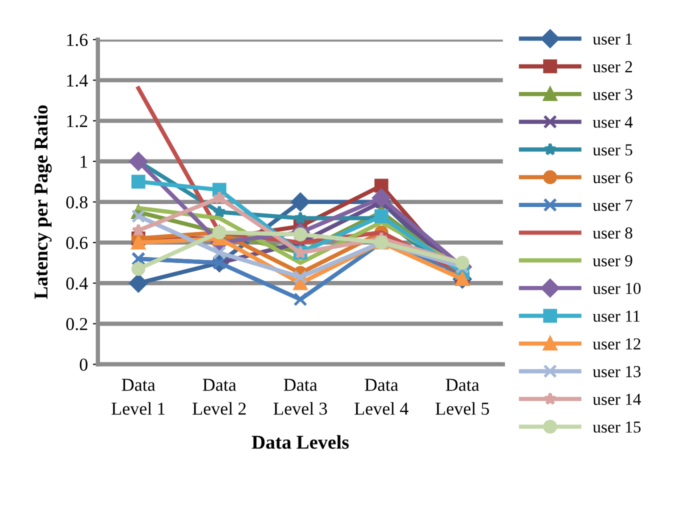 The width and height of the screenshot is (675, 528). I want to click on legend-label: user 8, so click(612, 233).